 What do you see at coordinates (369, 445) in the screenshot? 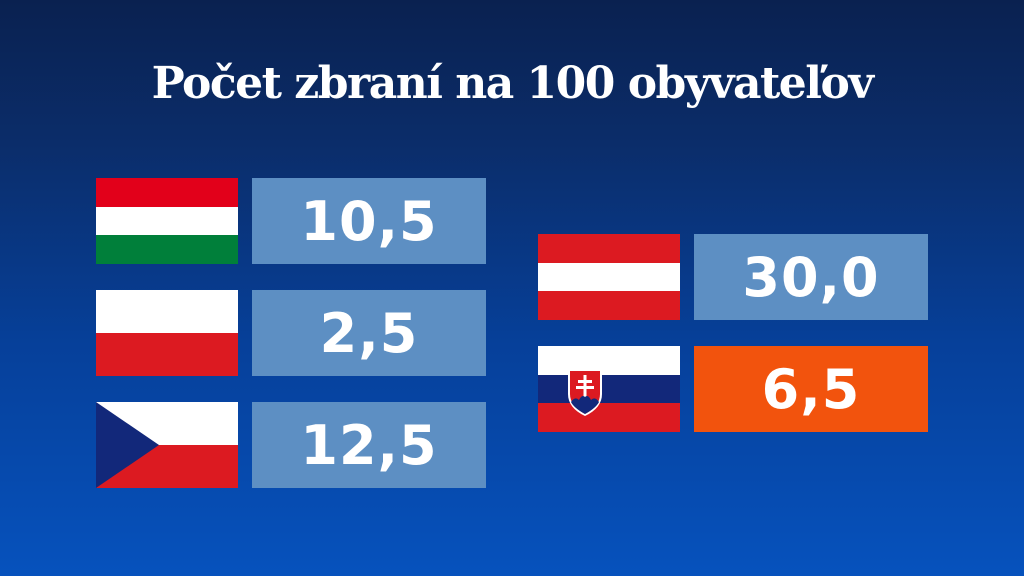
I see `value-box-czech: 12,5` at bounding box center [369, 445].